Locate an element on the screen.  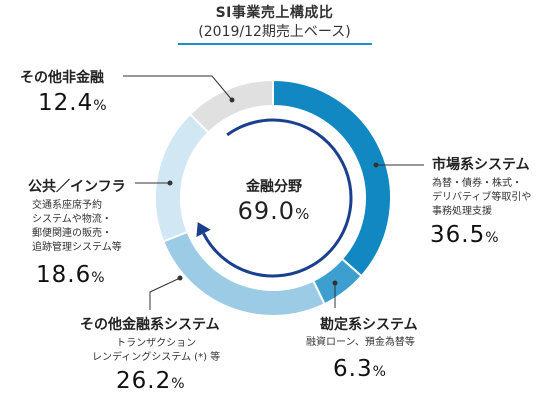
cycle-arrow-icon is located at coordinates (274, 198).